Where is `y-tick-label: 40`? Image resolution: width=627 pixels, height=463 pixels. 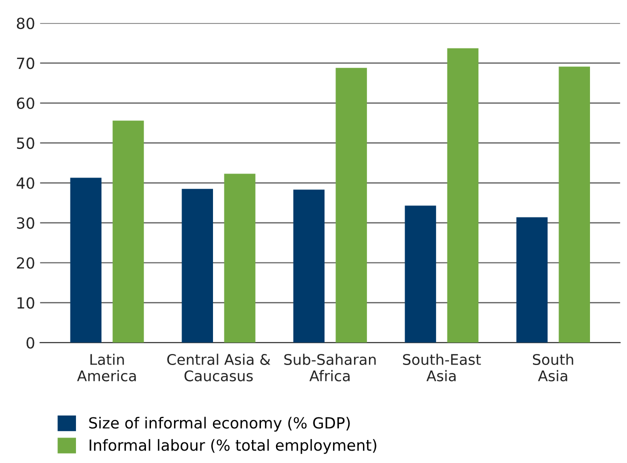 y-tick-label: 40 is located at coordinates (25, 183).